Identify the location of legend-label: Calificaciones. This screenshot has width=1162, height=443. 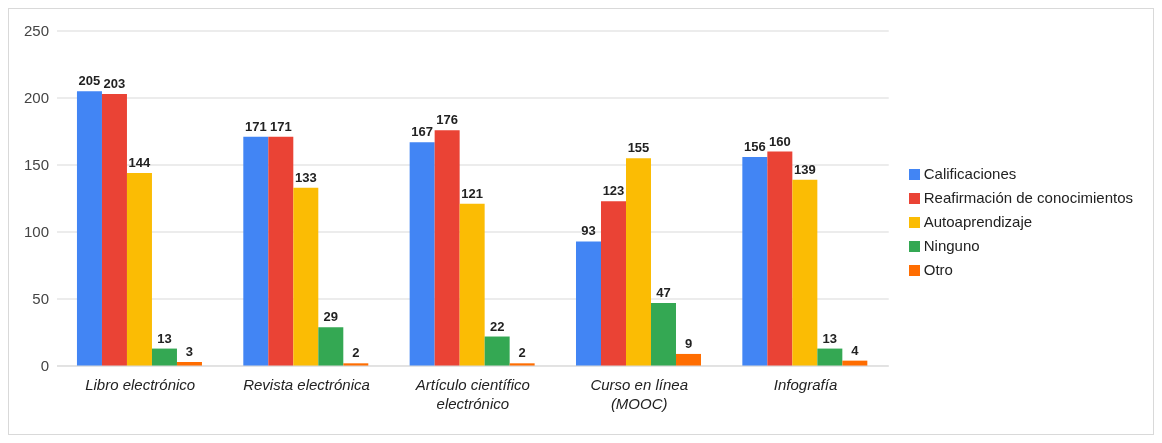
(970, 173).